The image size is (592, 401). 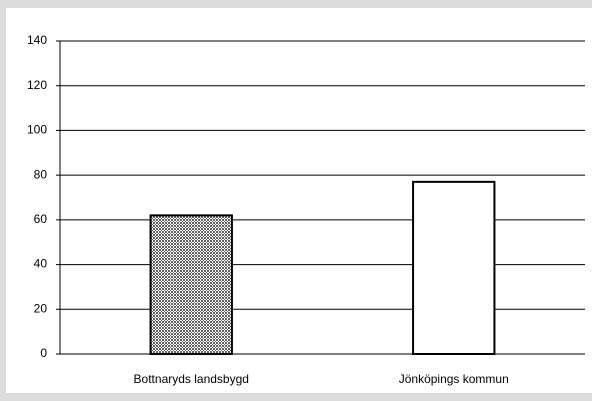 I want to click on y-tick-label: 60, so click(x=41, y=219).